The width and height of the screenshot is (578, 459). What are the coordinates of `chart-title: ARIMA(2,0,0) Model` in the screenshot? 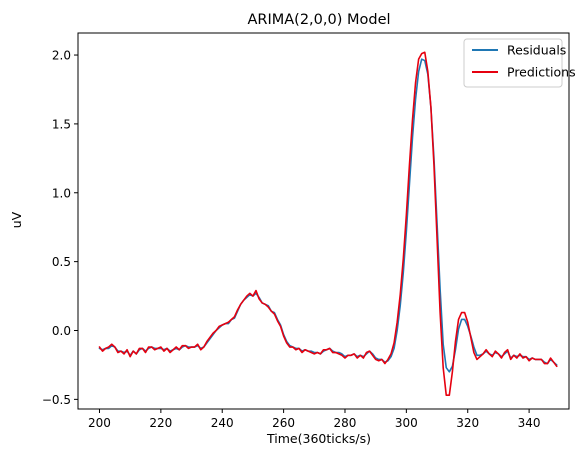 It's located at (318, 20).